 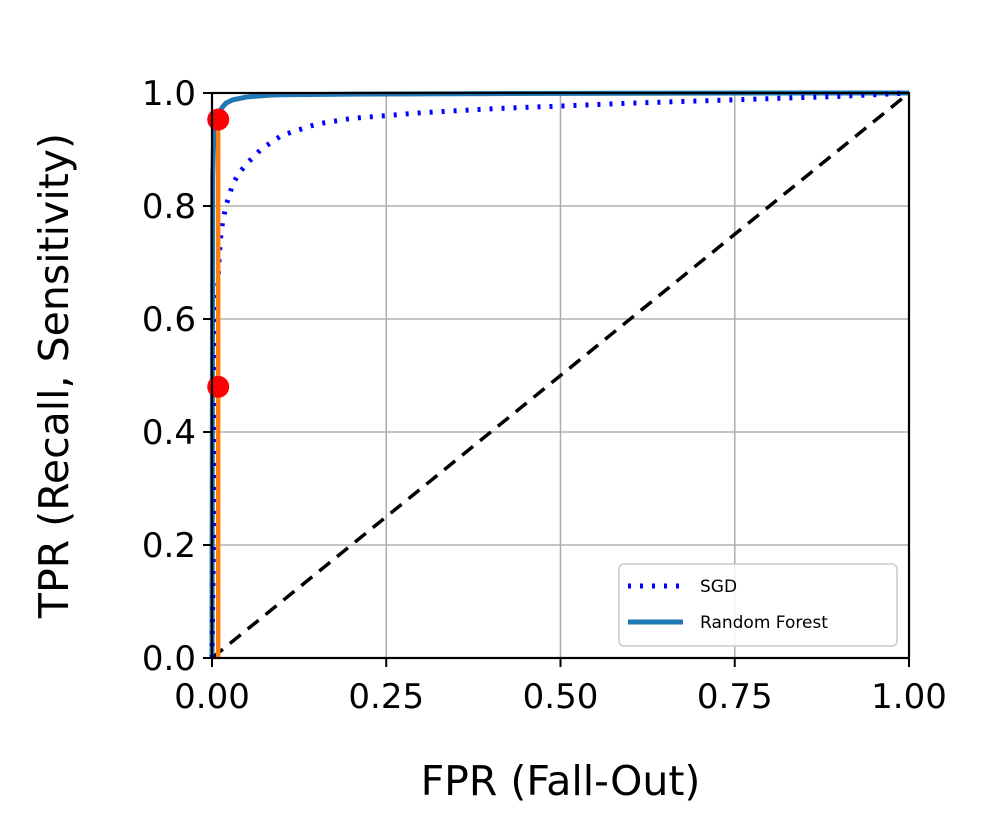 What do you see at coordinates (169, 546) in the screenshot?
I see `y-tick-label: 0.2` at bounding box center [169, 546].